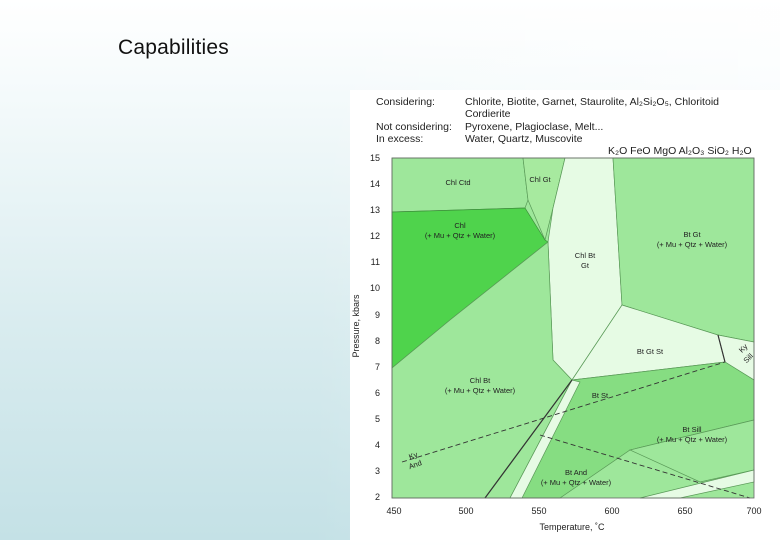 The width and height of the screenshot is (780, 545). I want to click on y-tick: 8, so click(377, 341).